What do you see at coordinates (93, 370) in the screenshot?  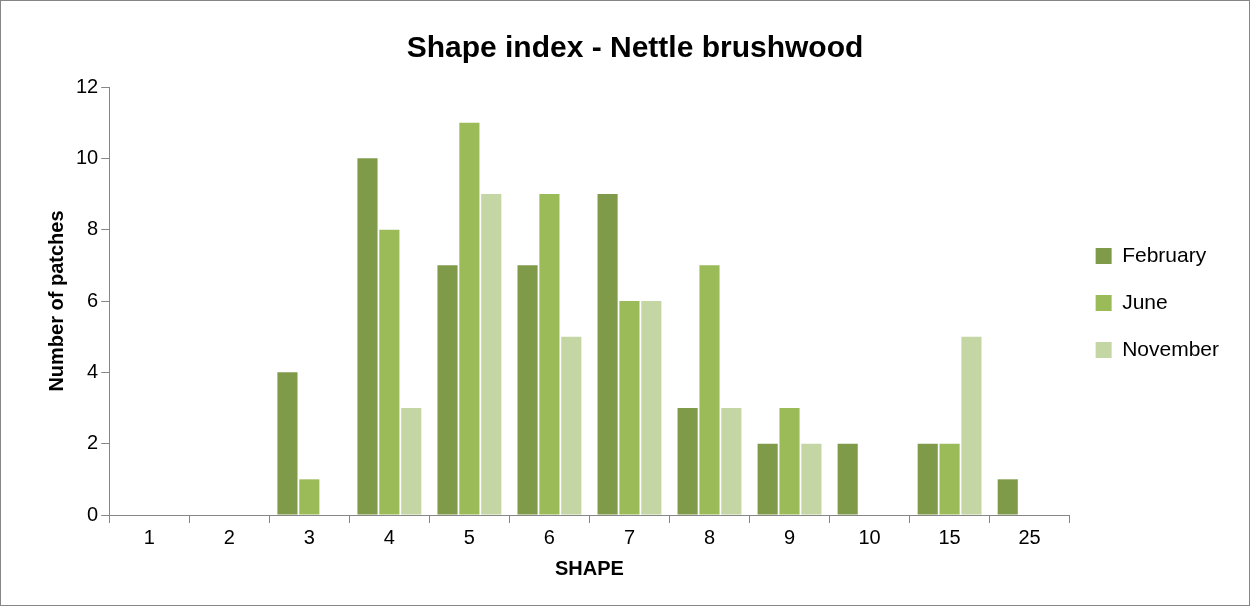 I see `y-tick-label: 4` at bounding box center [93, 370].